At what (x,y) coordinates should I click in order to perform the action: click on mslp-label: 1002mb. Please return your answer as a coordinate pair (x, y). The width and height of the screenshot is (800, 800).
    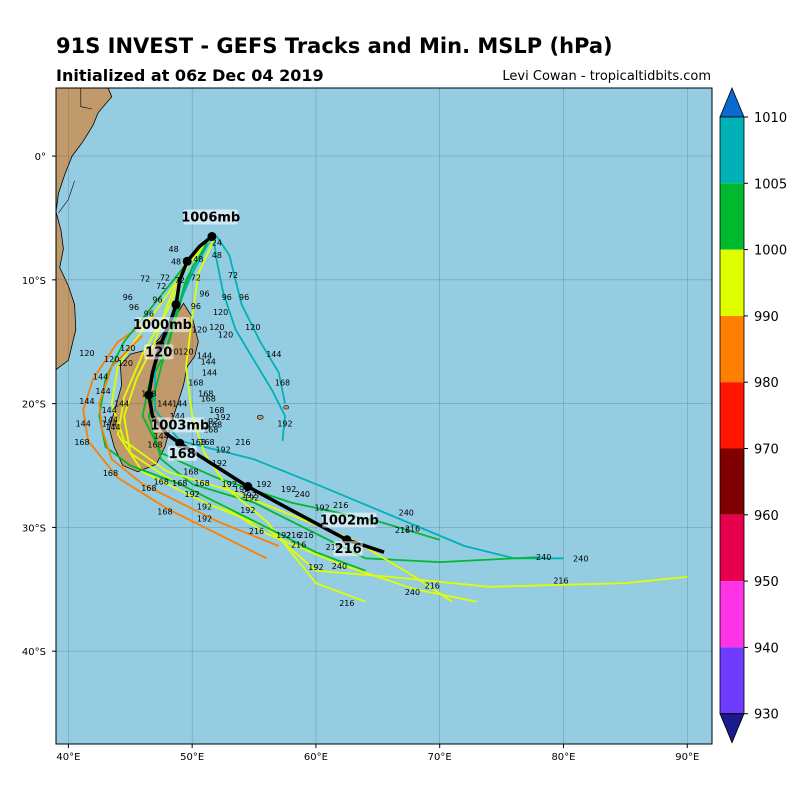
    Looking at the image, I should click on (349, 521).